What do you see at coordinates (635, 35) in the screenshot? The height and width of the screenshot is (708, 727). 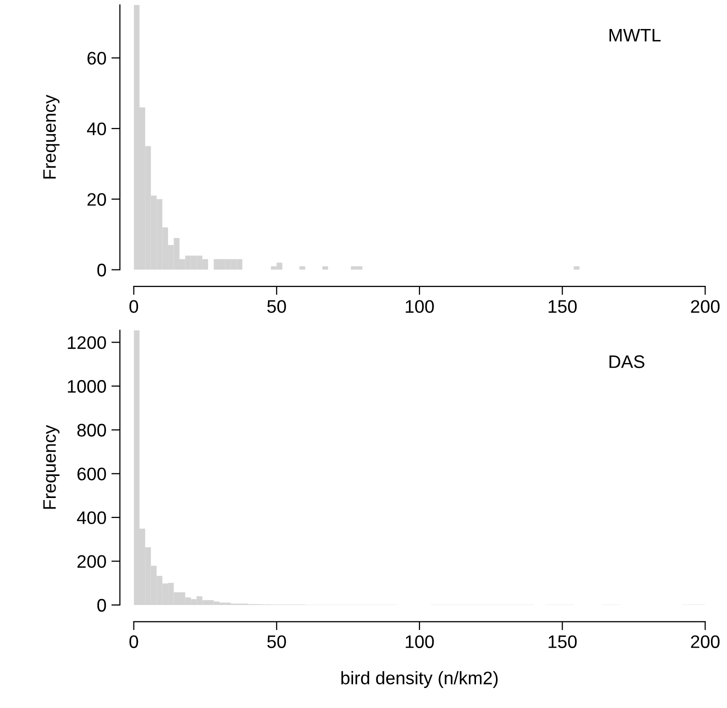 I see `annotation: MWTL` at bounding box center [635, 35].